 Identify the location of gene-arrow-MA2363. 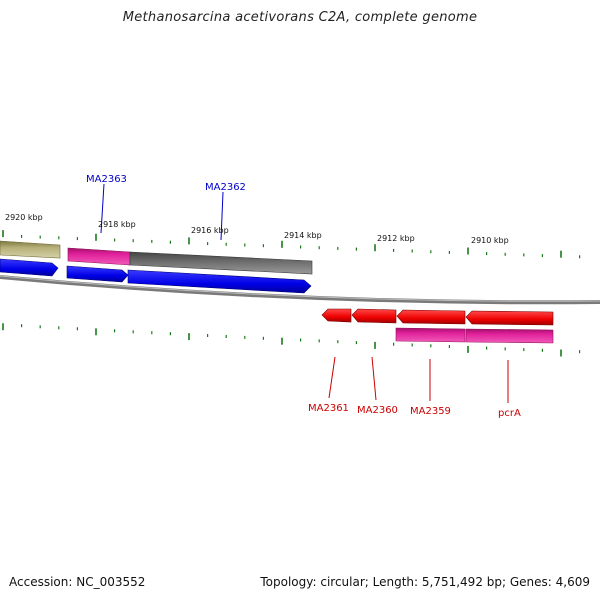
(97, 274).